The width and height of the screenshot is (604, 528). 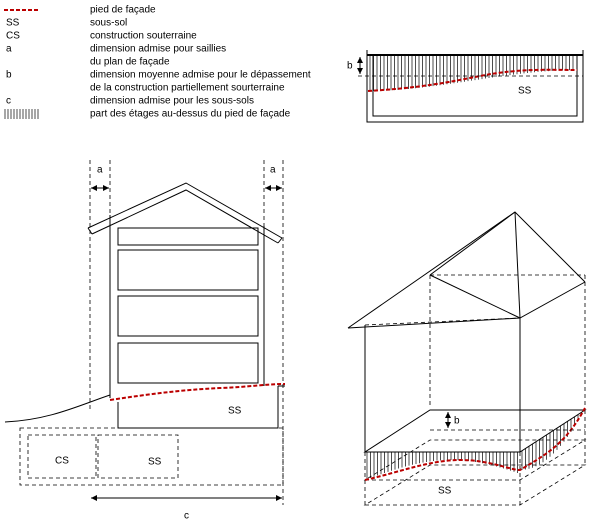 What do you see at coordinates (21, 64) in the screenshot?
I see `legend-symbols` at bounding box center [21, 64].